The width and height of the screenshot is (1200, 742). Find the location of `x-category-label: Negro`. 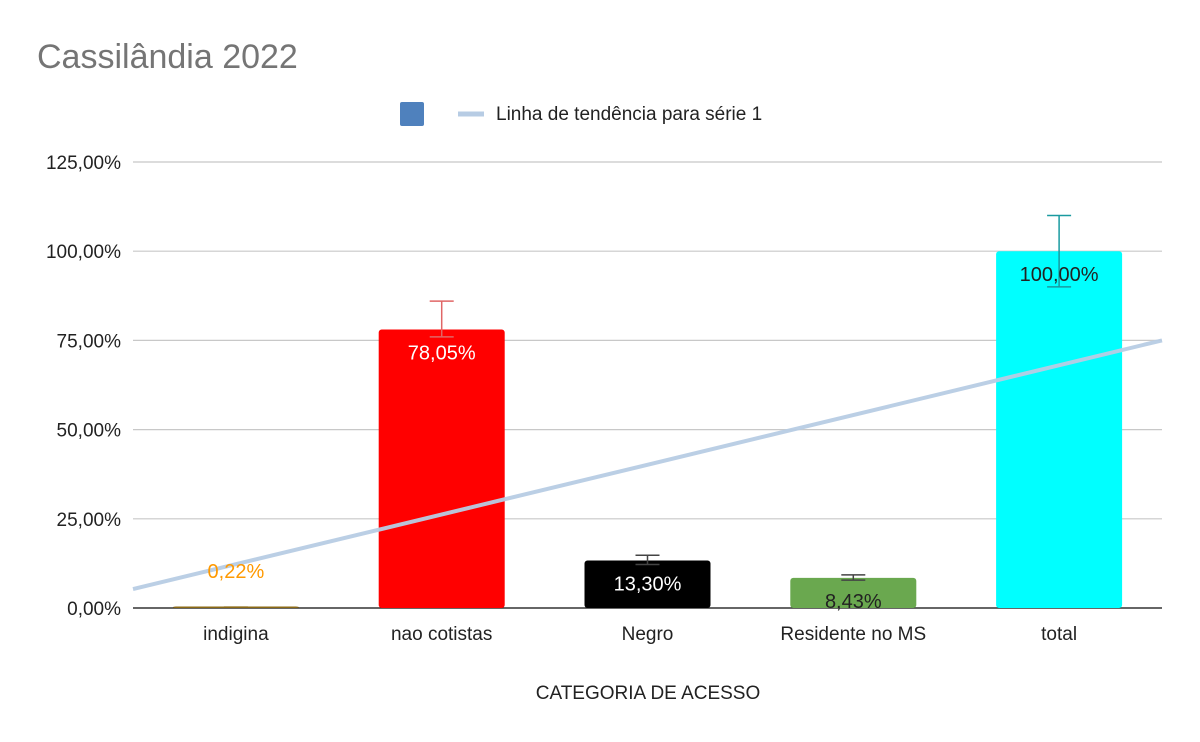

x-category-label: Negro is located at coordinates (648, 634).